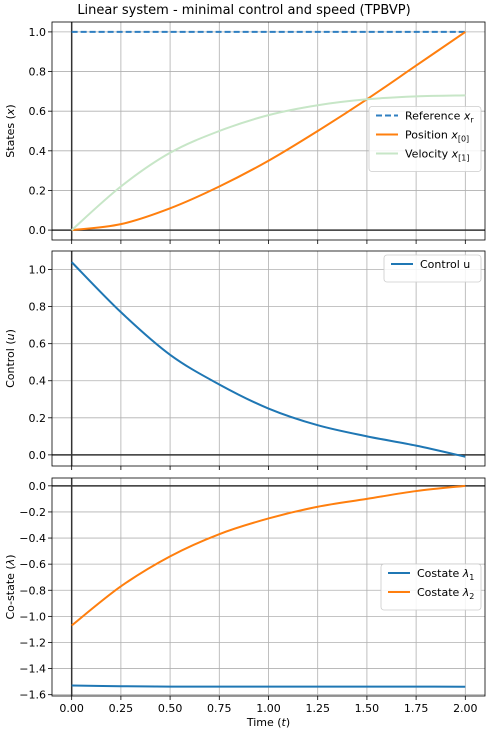  What do you see at coordinates (32, 695) in the screenshot?
I see `y-tick-label: −1.6` at bounding box center [32, 695].